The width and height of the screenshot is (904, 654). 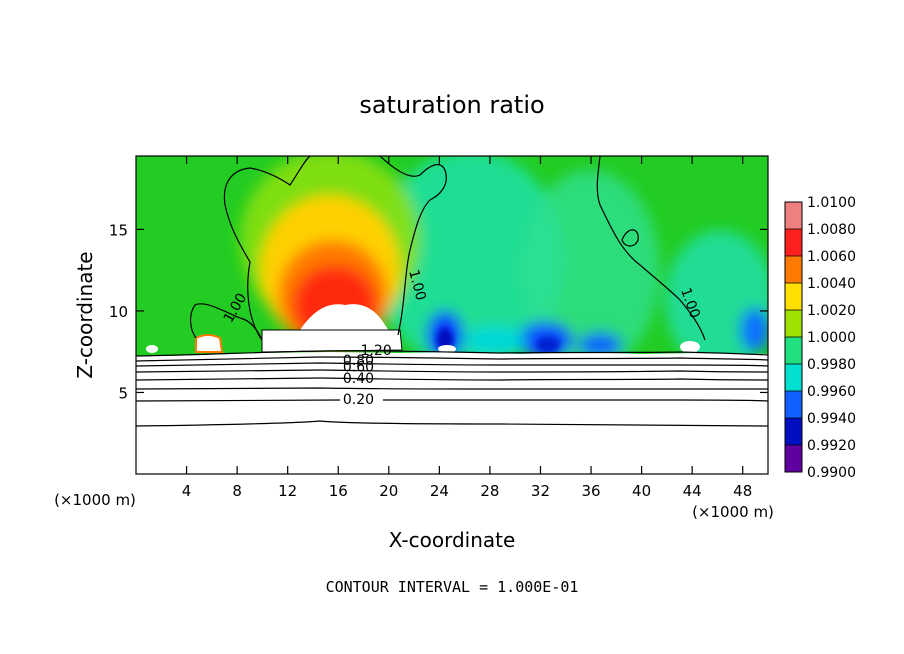 I want to click on colorbar-level-label: 1.0100, so click(x=831, y=203).